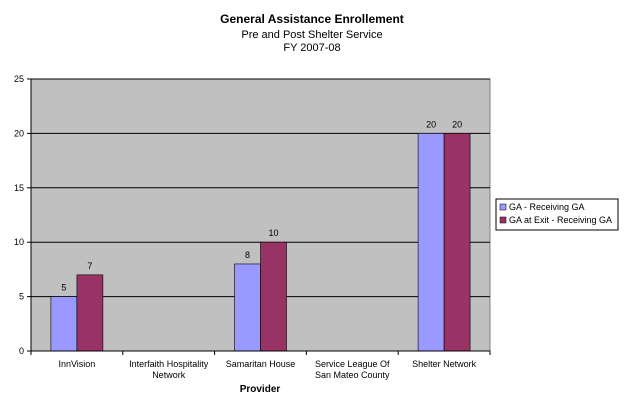  I want to click on x-tick-label: Samaritan House, so click(261, 364).